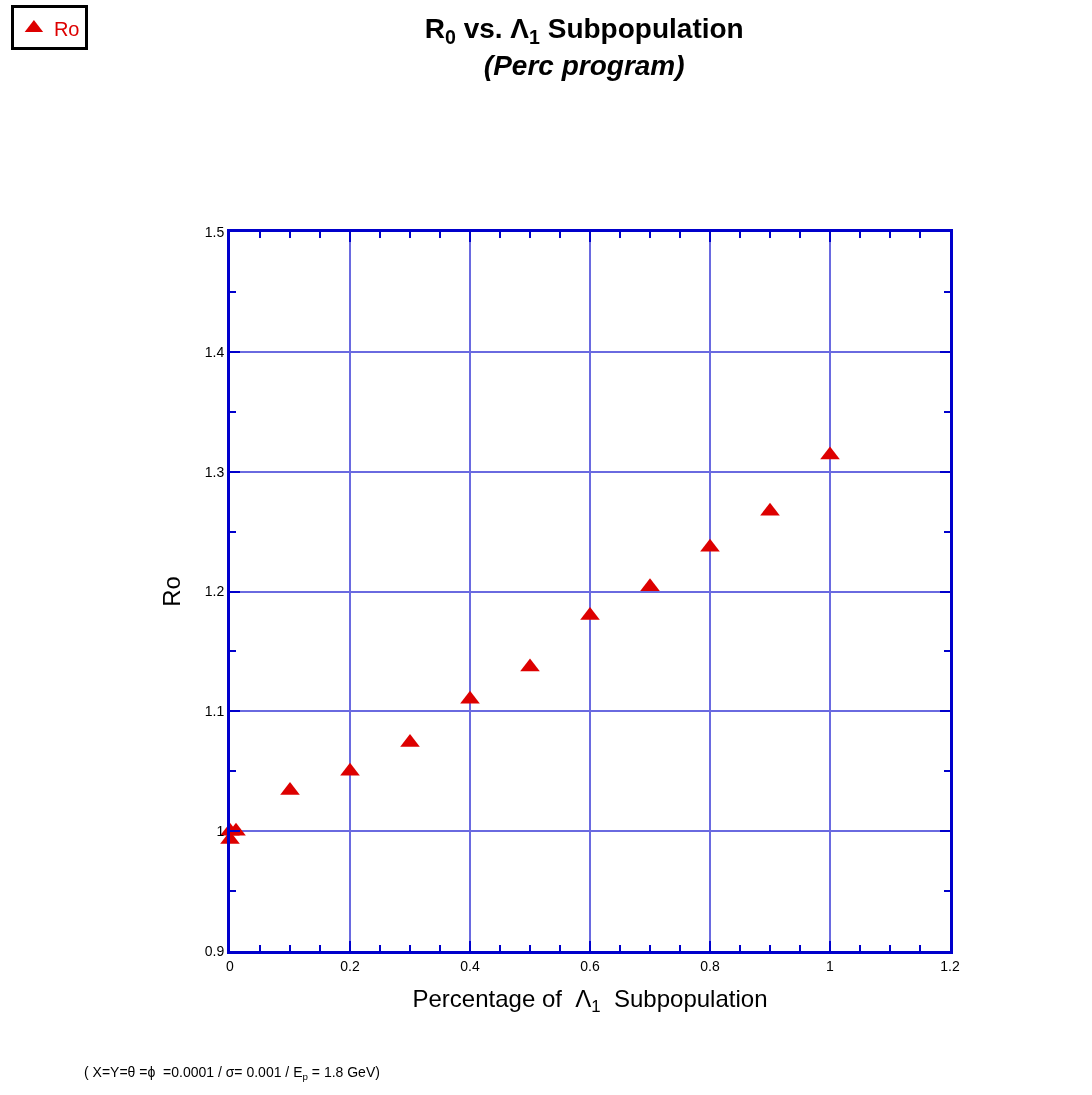  What do you see at coordinates (584, 65) in the screenshot?
I see `chart-subtitle: (Perc program)` at bounding box center [584, 65].